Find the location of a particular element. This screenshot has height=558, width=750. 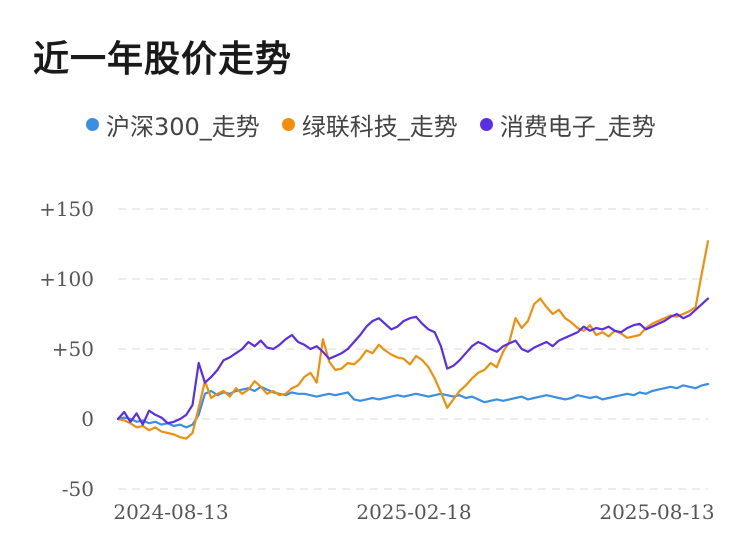

legend-item-hs300: 沪深300_走势 is located at coordinates (173, 124).